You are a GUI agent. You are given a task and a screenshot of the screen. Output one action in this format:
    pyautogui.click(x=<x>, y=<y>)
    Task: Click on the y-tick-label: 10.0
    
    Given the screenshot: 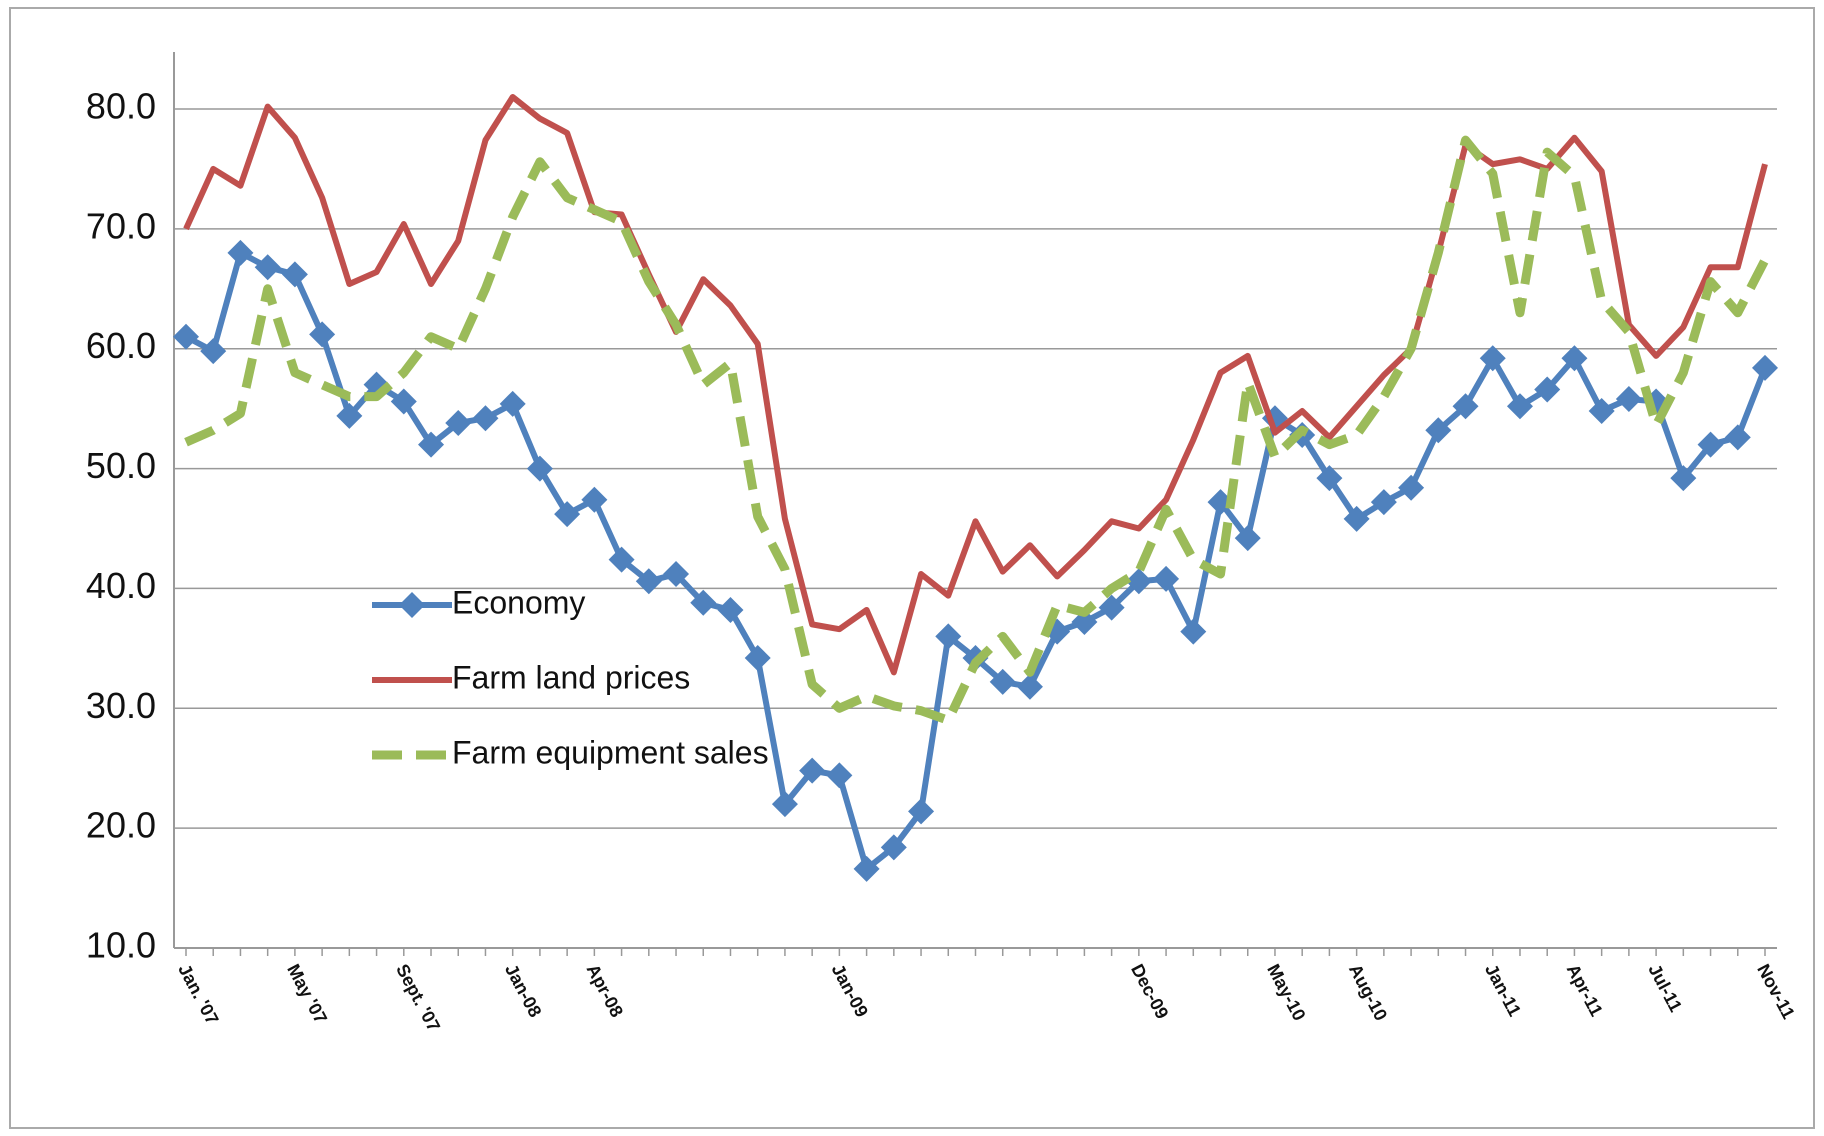 What is the action you would take?
    pyautogui.click(x=121, y=945)
    